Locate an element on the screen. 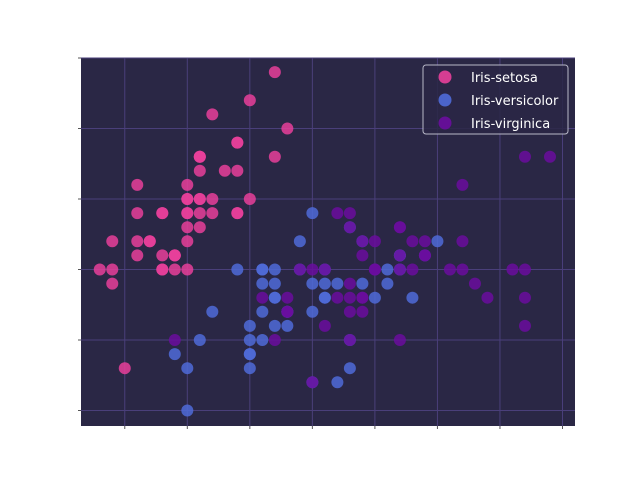 This screenshot has height=480, width=640. legend-label: Iris-setosa is located at coordinates (504, 78).